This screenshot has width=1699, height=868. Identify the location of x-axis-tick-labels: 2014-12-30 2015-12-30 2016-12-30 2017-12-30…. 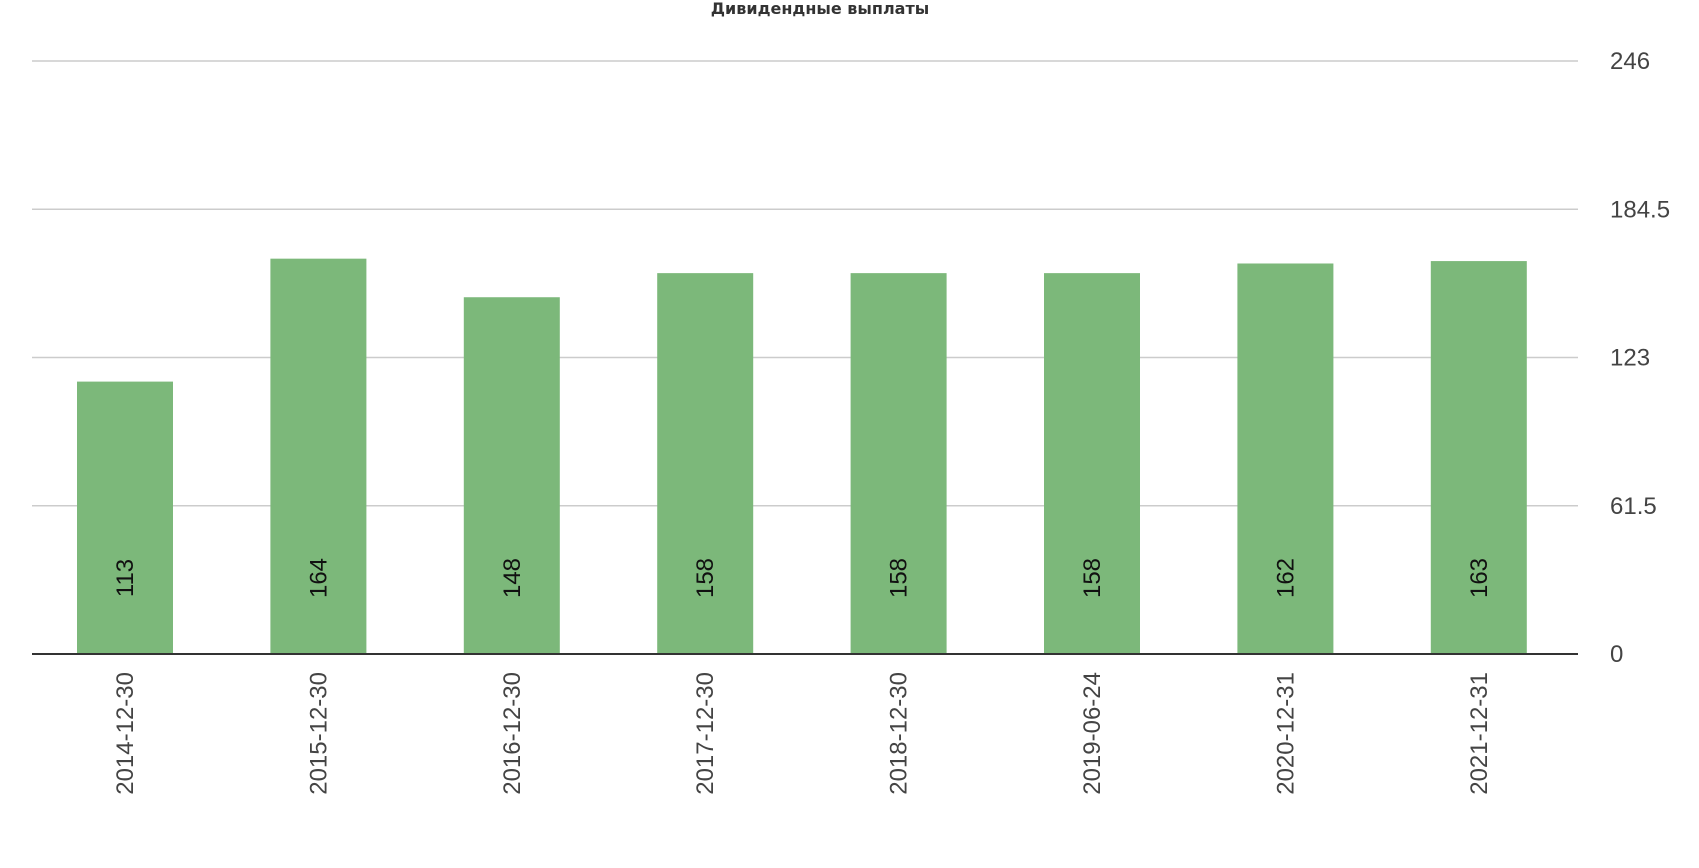
(802, 733).